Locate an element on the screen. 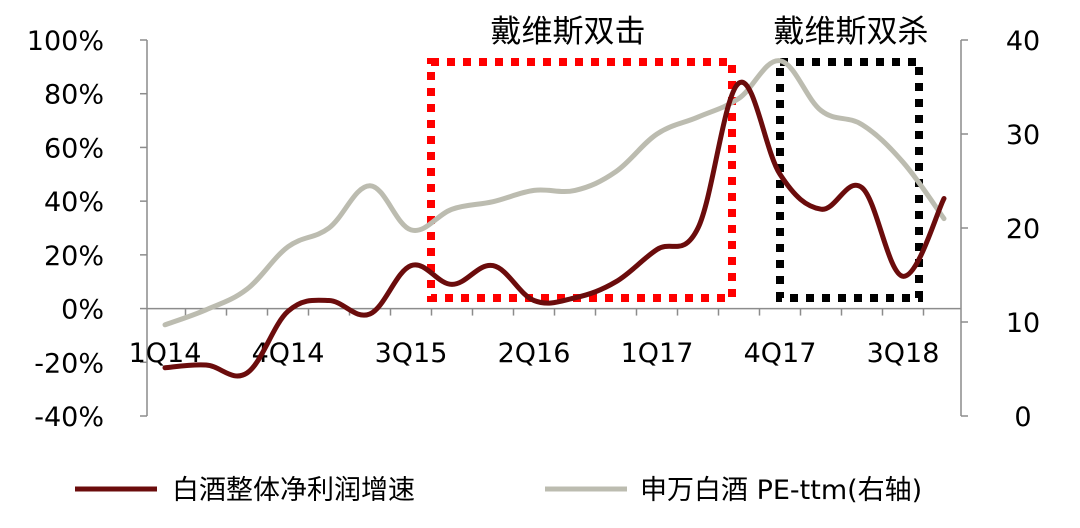 The height and width of the screenshot is (528, 1080). annotation-label: 戴维斯双击 is located at coordinates (568, 32).